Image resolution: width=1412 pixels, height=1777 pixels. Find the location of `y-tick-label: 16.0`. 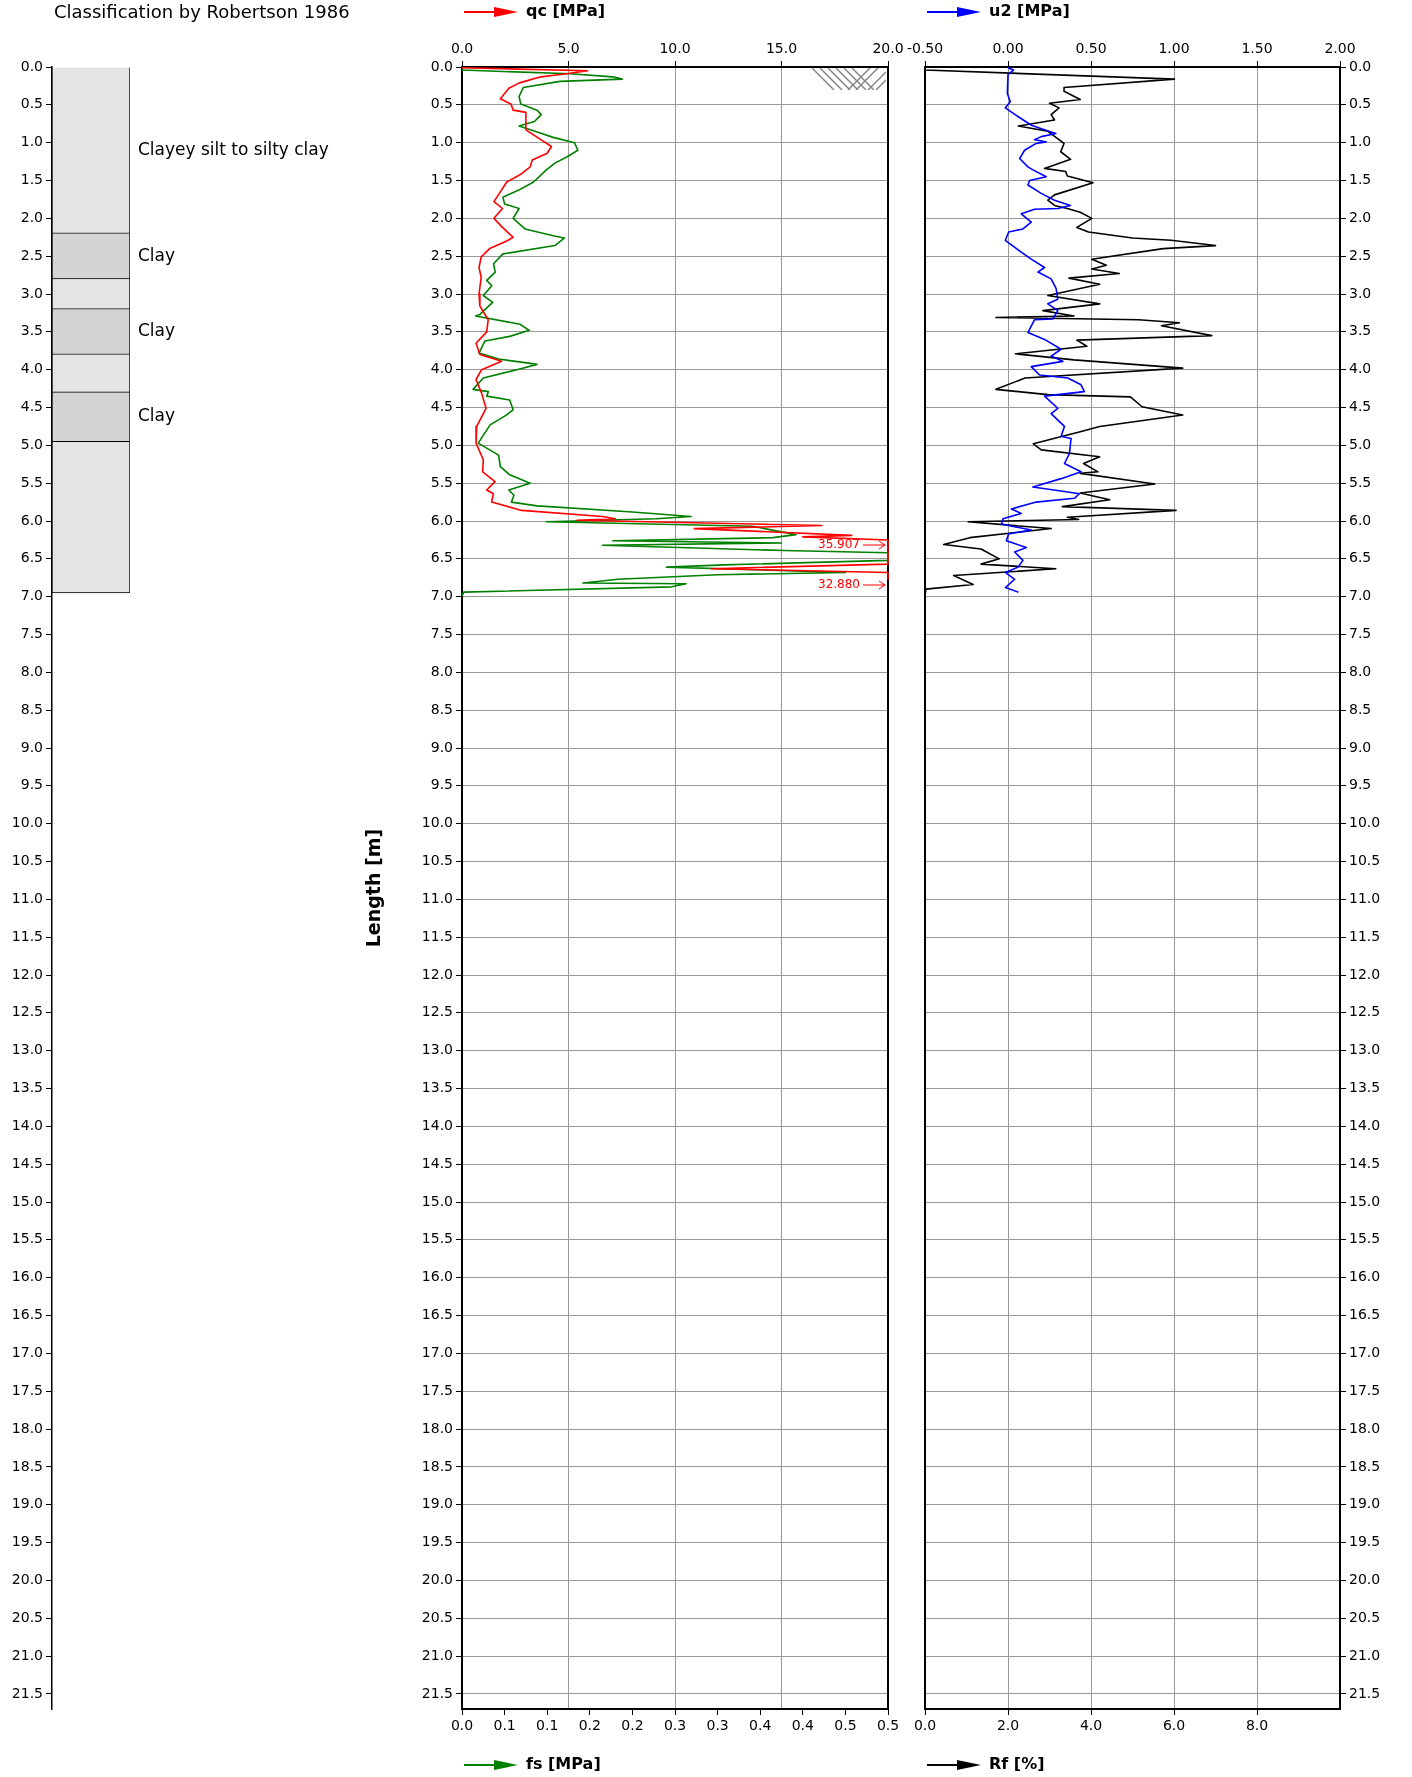

y-tick-label: 16.0 is located at coordinates (1365, 1276).